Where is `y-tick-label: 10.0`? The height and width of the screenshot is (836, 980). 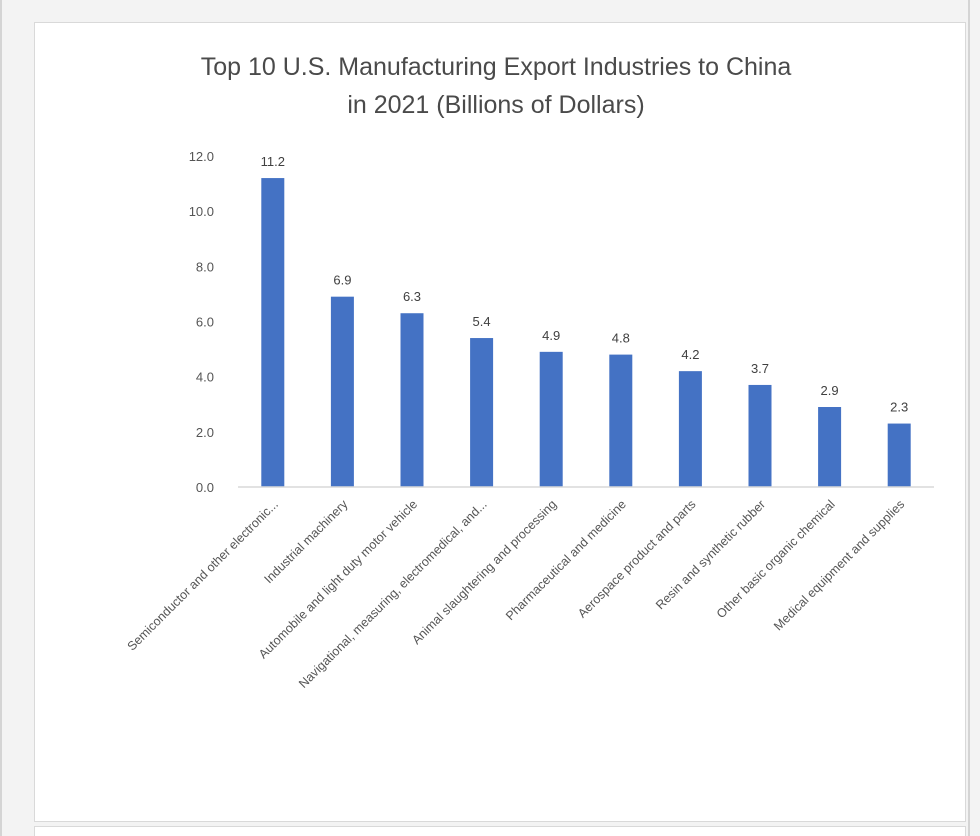
y-tick-label: 10.0 is located at coordinates (201, 211).